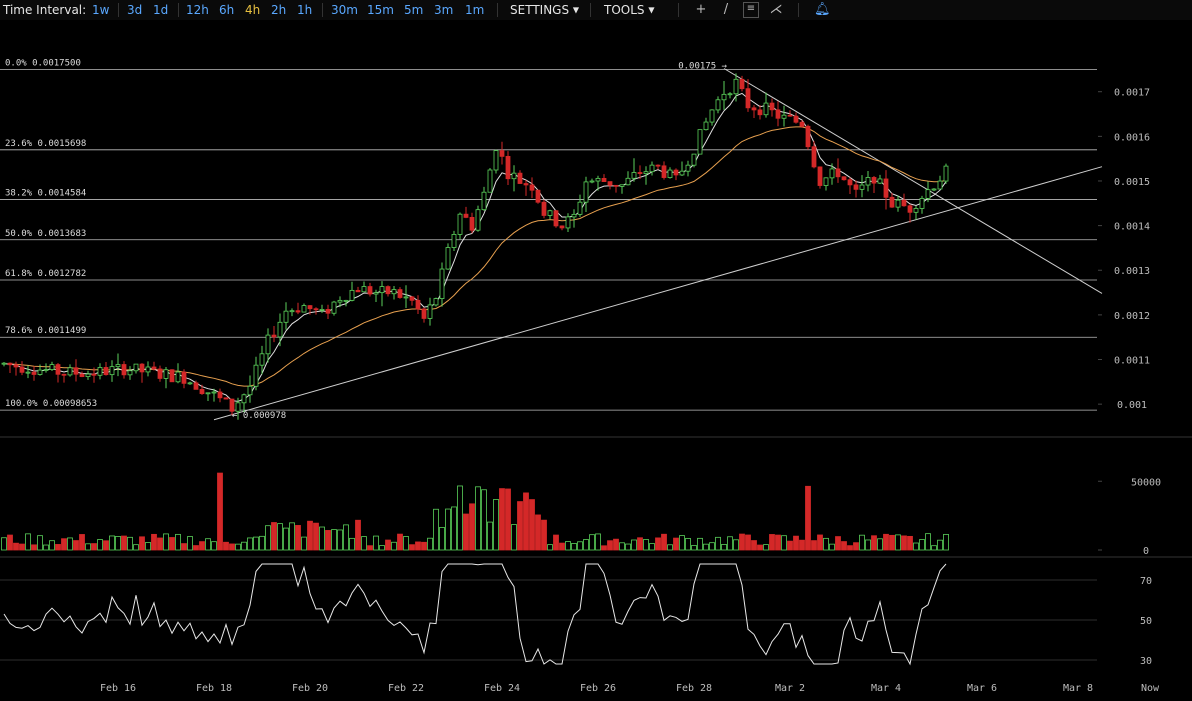  I want to click on interval-1d: 1d, so click(161, 10).